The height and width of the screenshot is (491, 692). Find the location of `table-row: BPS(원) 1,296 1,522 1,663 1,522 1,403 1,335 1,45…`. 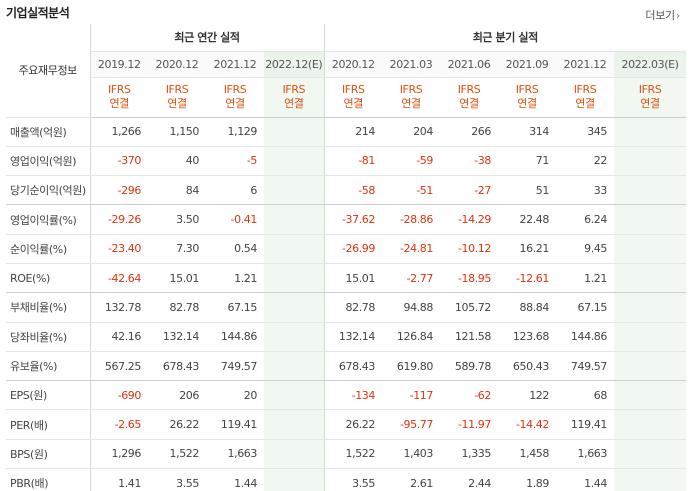

table-row: BPS(원) 1,296 1,522 1,663 1,522 1,403 1,335 1,45… is located at coordinates (346, 454).